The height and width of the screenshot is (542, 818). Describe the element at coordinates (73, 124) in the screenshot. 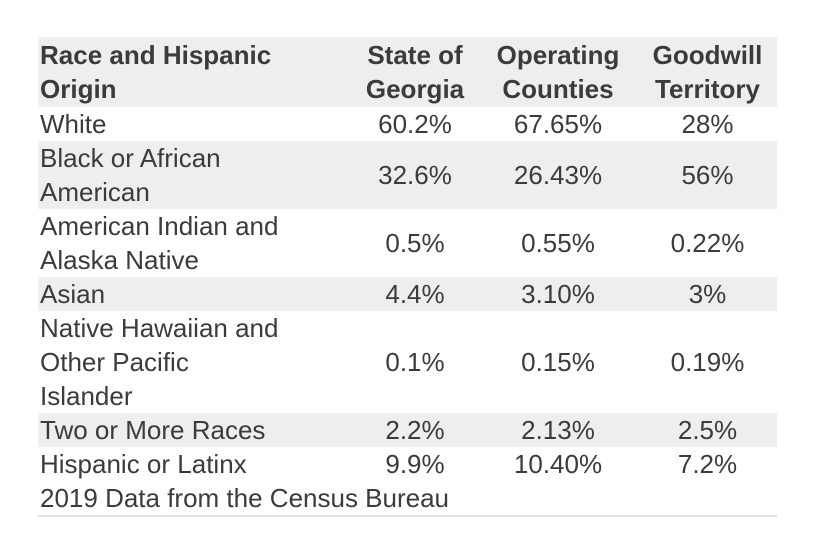

I see `row-label: White` at that location.